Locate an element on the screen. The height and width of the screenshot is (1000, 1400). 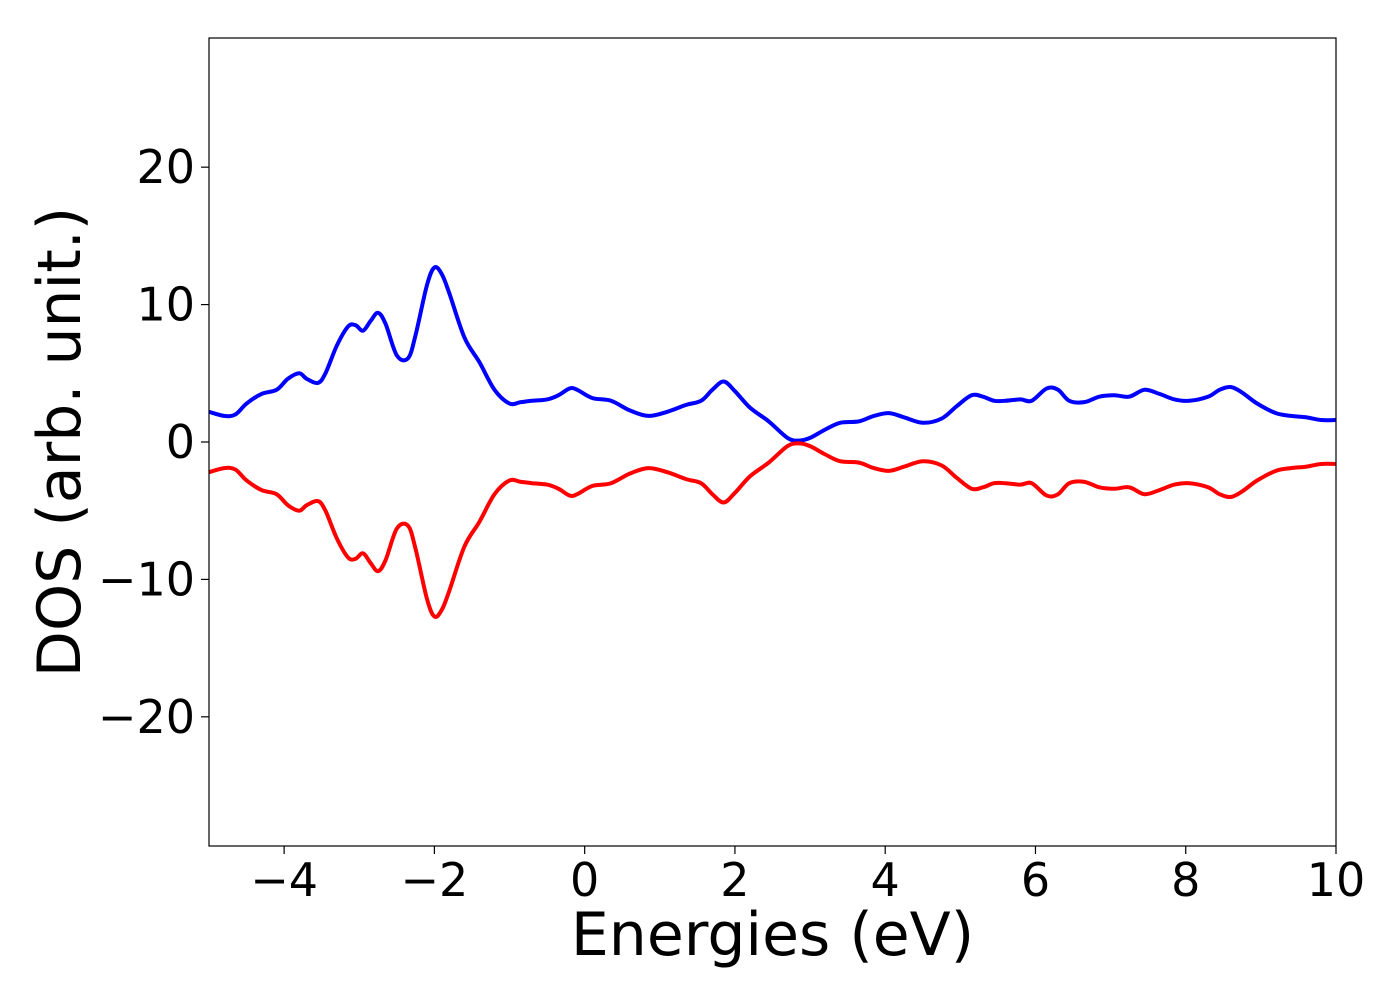
x-tick-label: 0 is located at coordinates (584, 880).